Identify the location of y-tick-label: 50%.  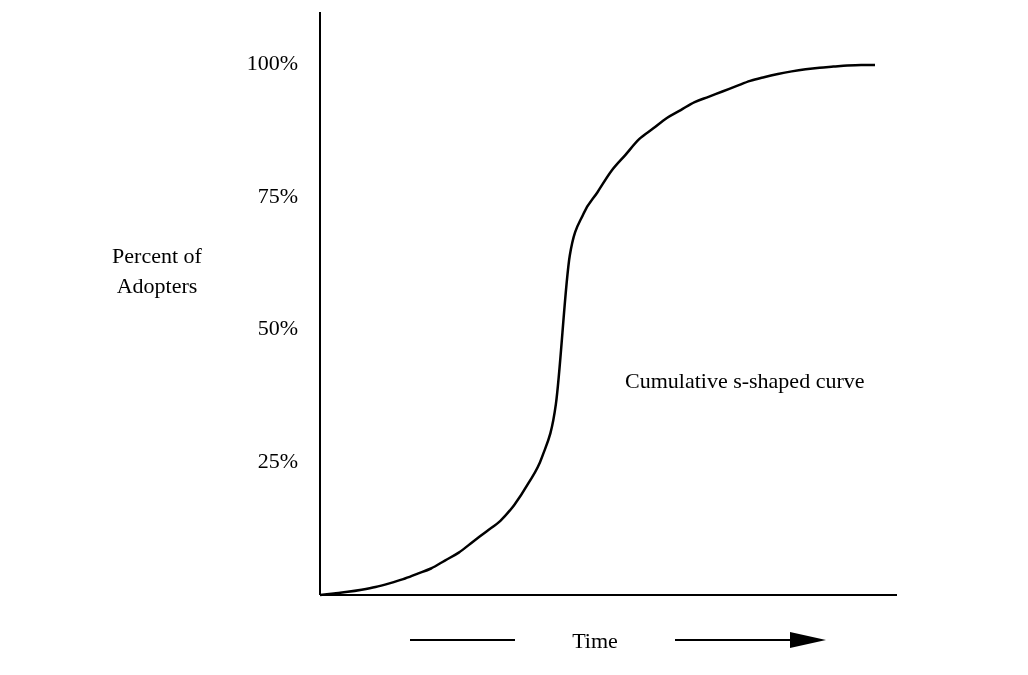
(277, 328).